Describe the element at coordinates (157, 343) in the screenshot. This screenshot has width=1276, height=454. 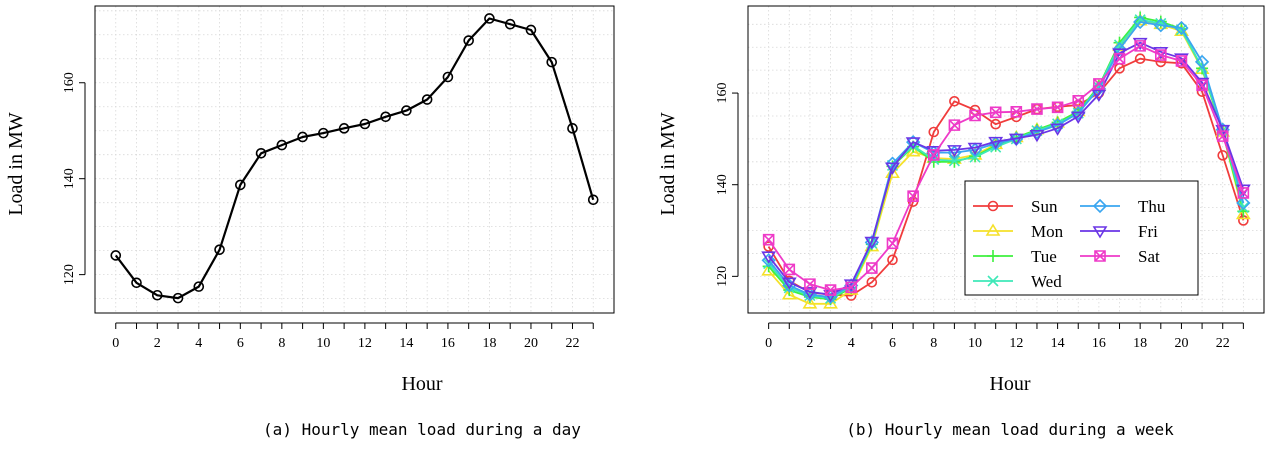
I see `x-tick-label: 2` at that location.